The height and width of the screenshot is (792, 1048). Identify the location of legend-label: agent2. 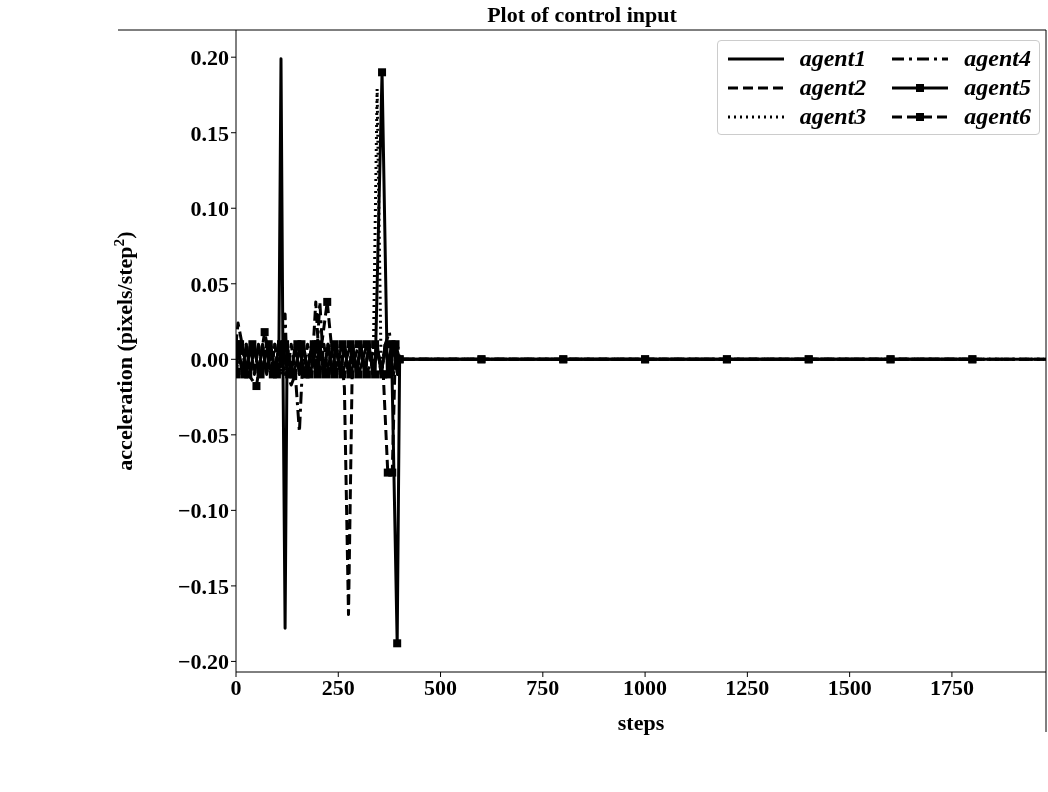
(833, 87).